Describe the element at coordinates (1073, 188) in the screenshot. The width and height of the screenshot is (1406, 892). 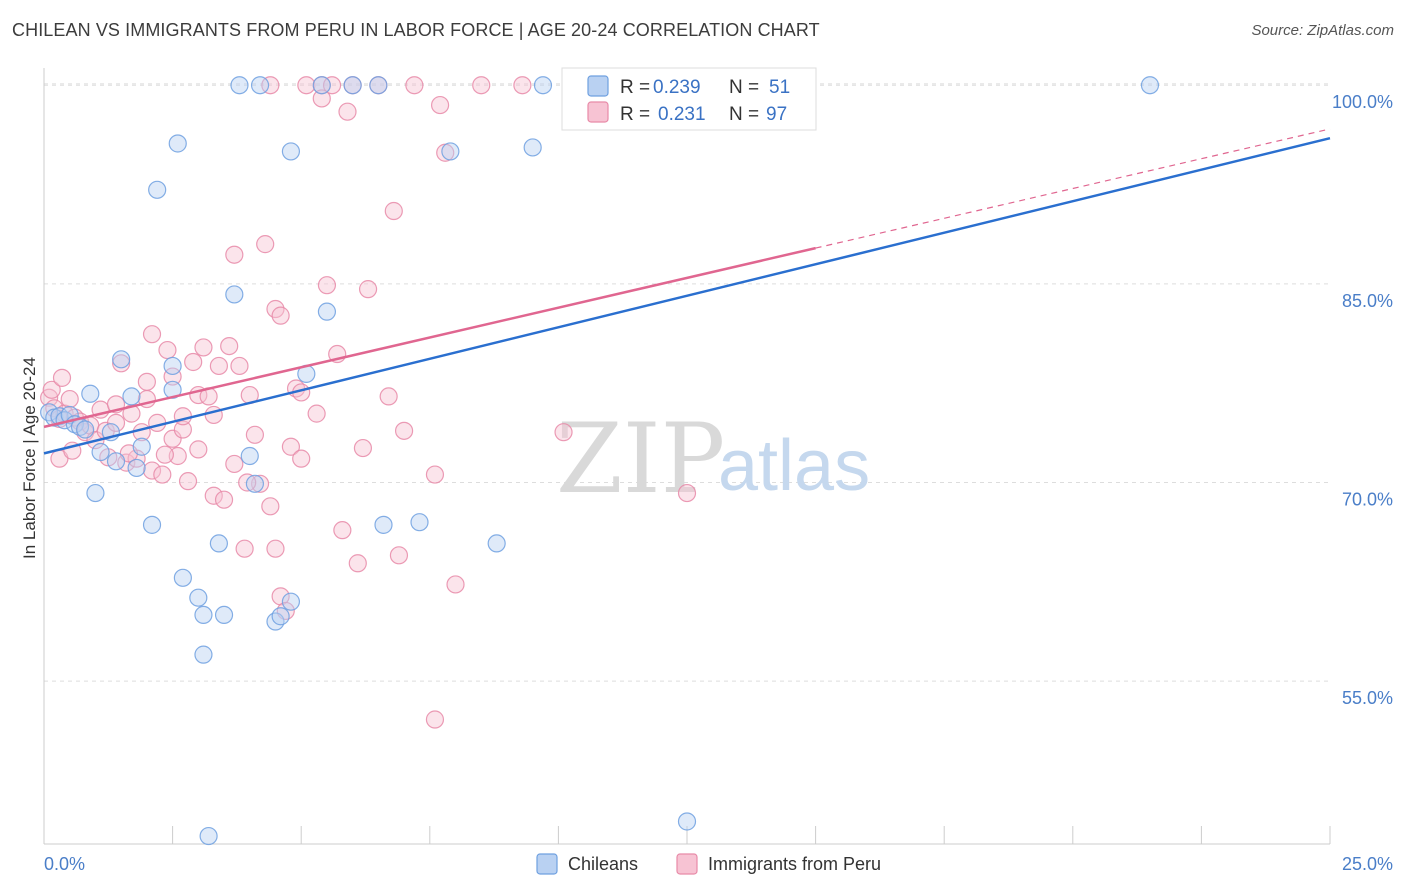
I see `trend-line-peru-extension` at that location.